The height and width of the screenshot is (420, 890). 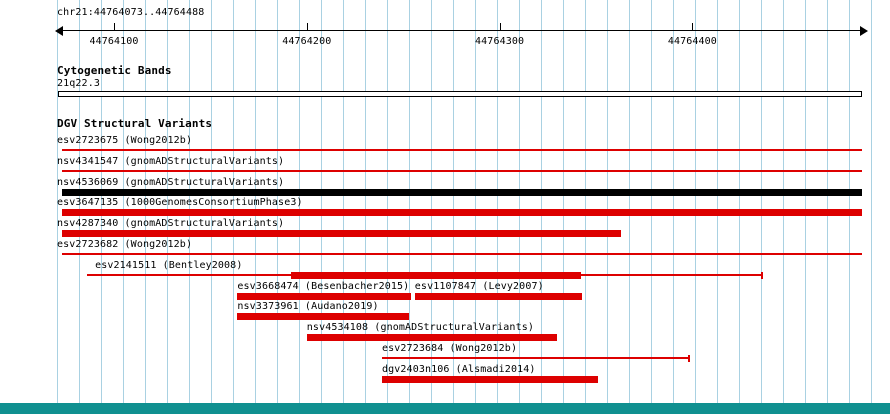 What do you see at coordinates (460, 94) in the screenshot?
I see `cytogenetic-band-box` at bounding box center [460, 94].